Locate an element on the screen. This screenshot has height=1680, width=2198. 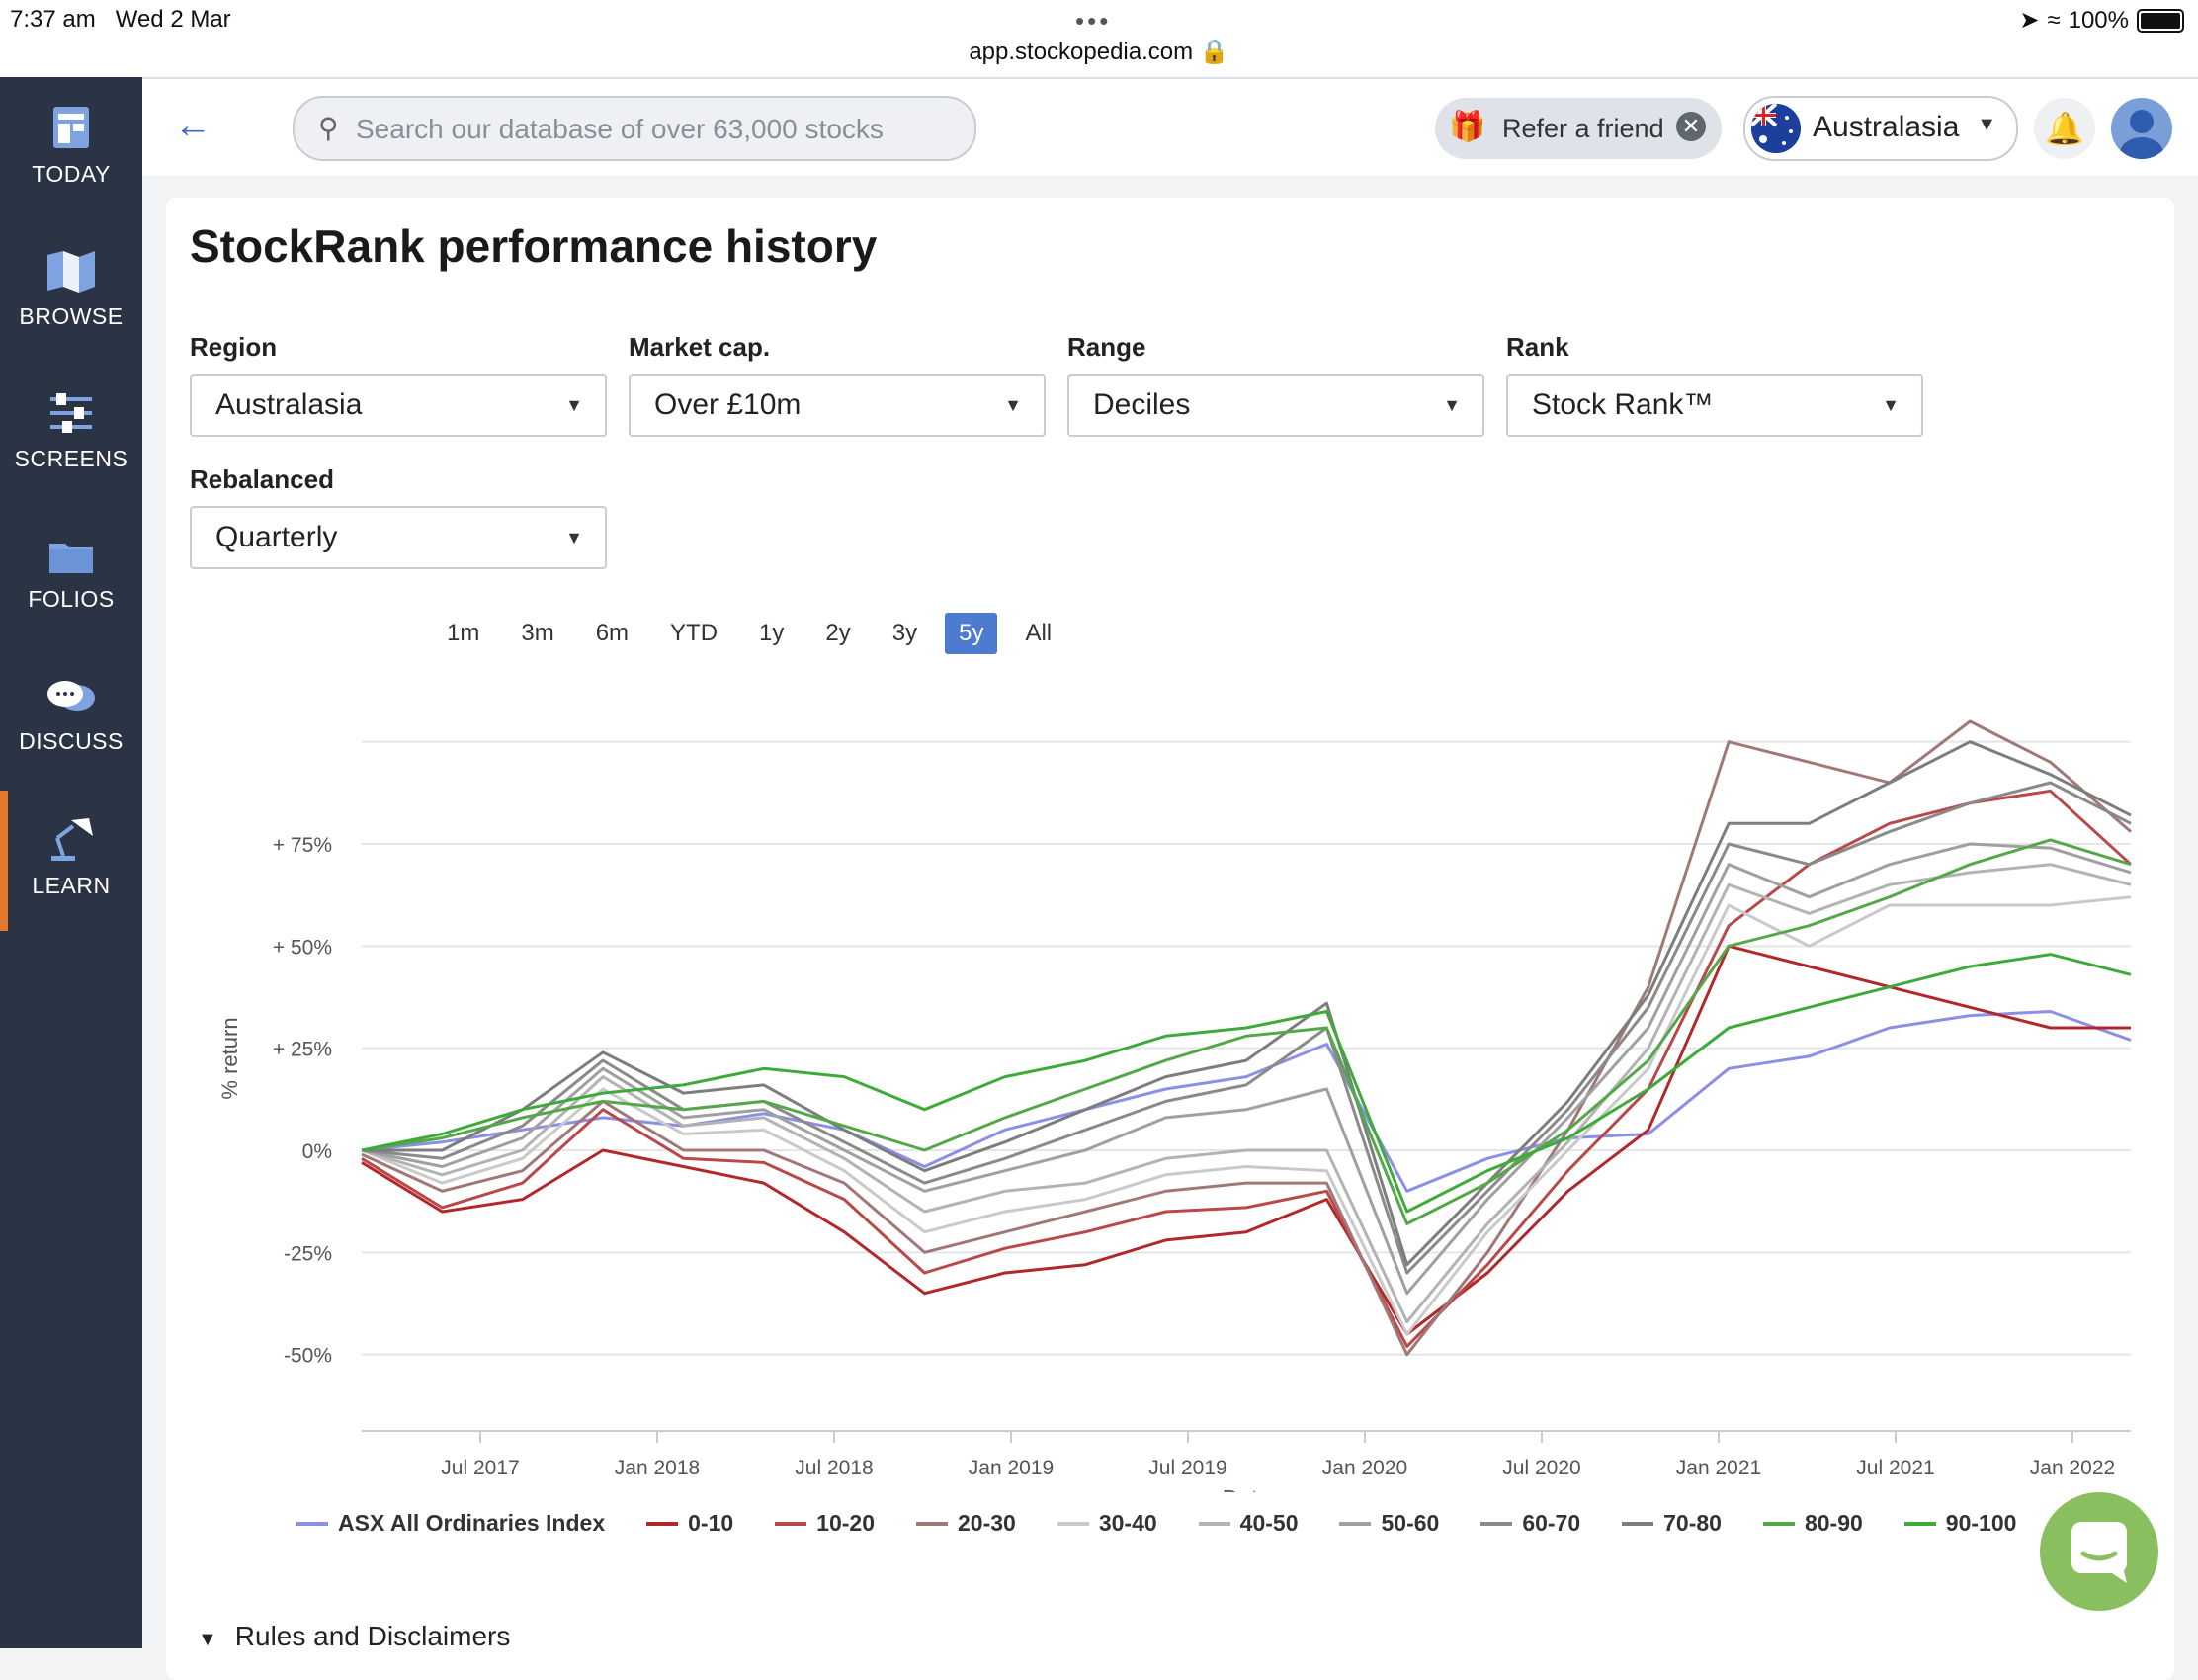
time-range-button-all: All is located at coordinates (1039, 633).